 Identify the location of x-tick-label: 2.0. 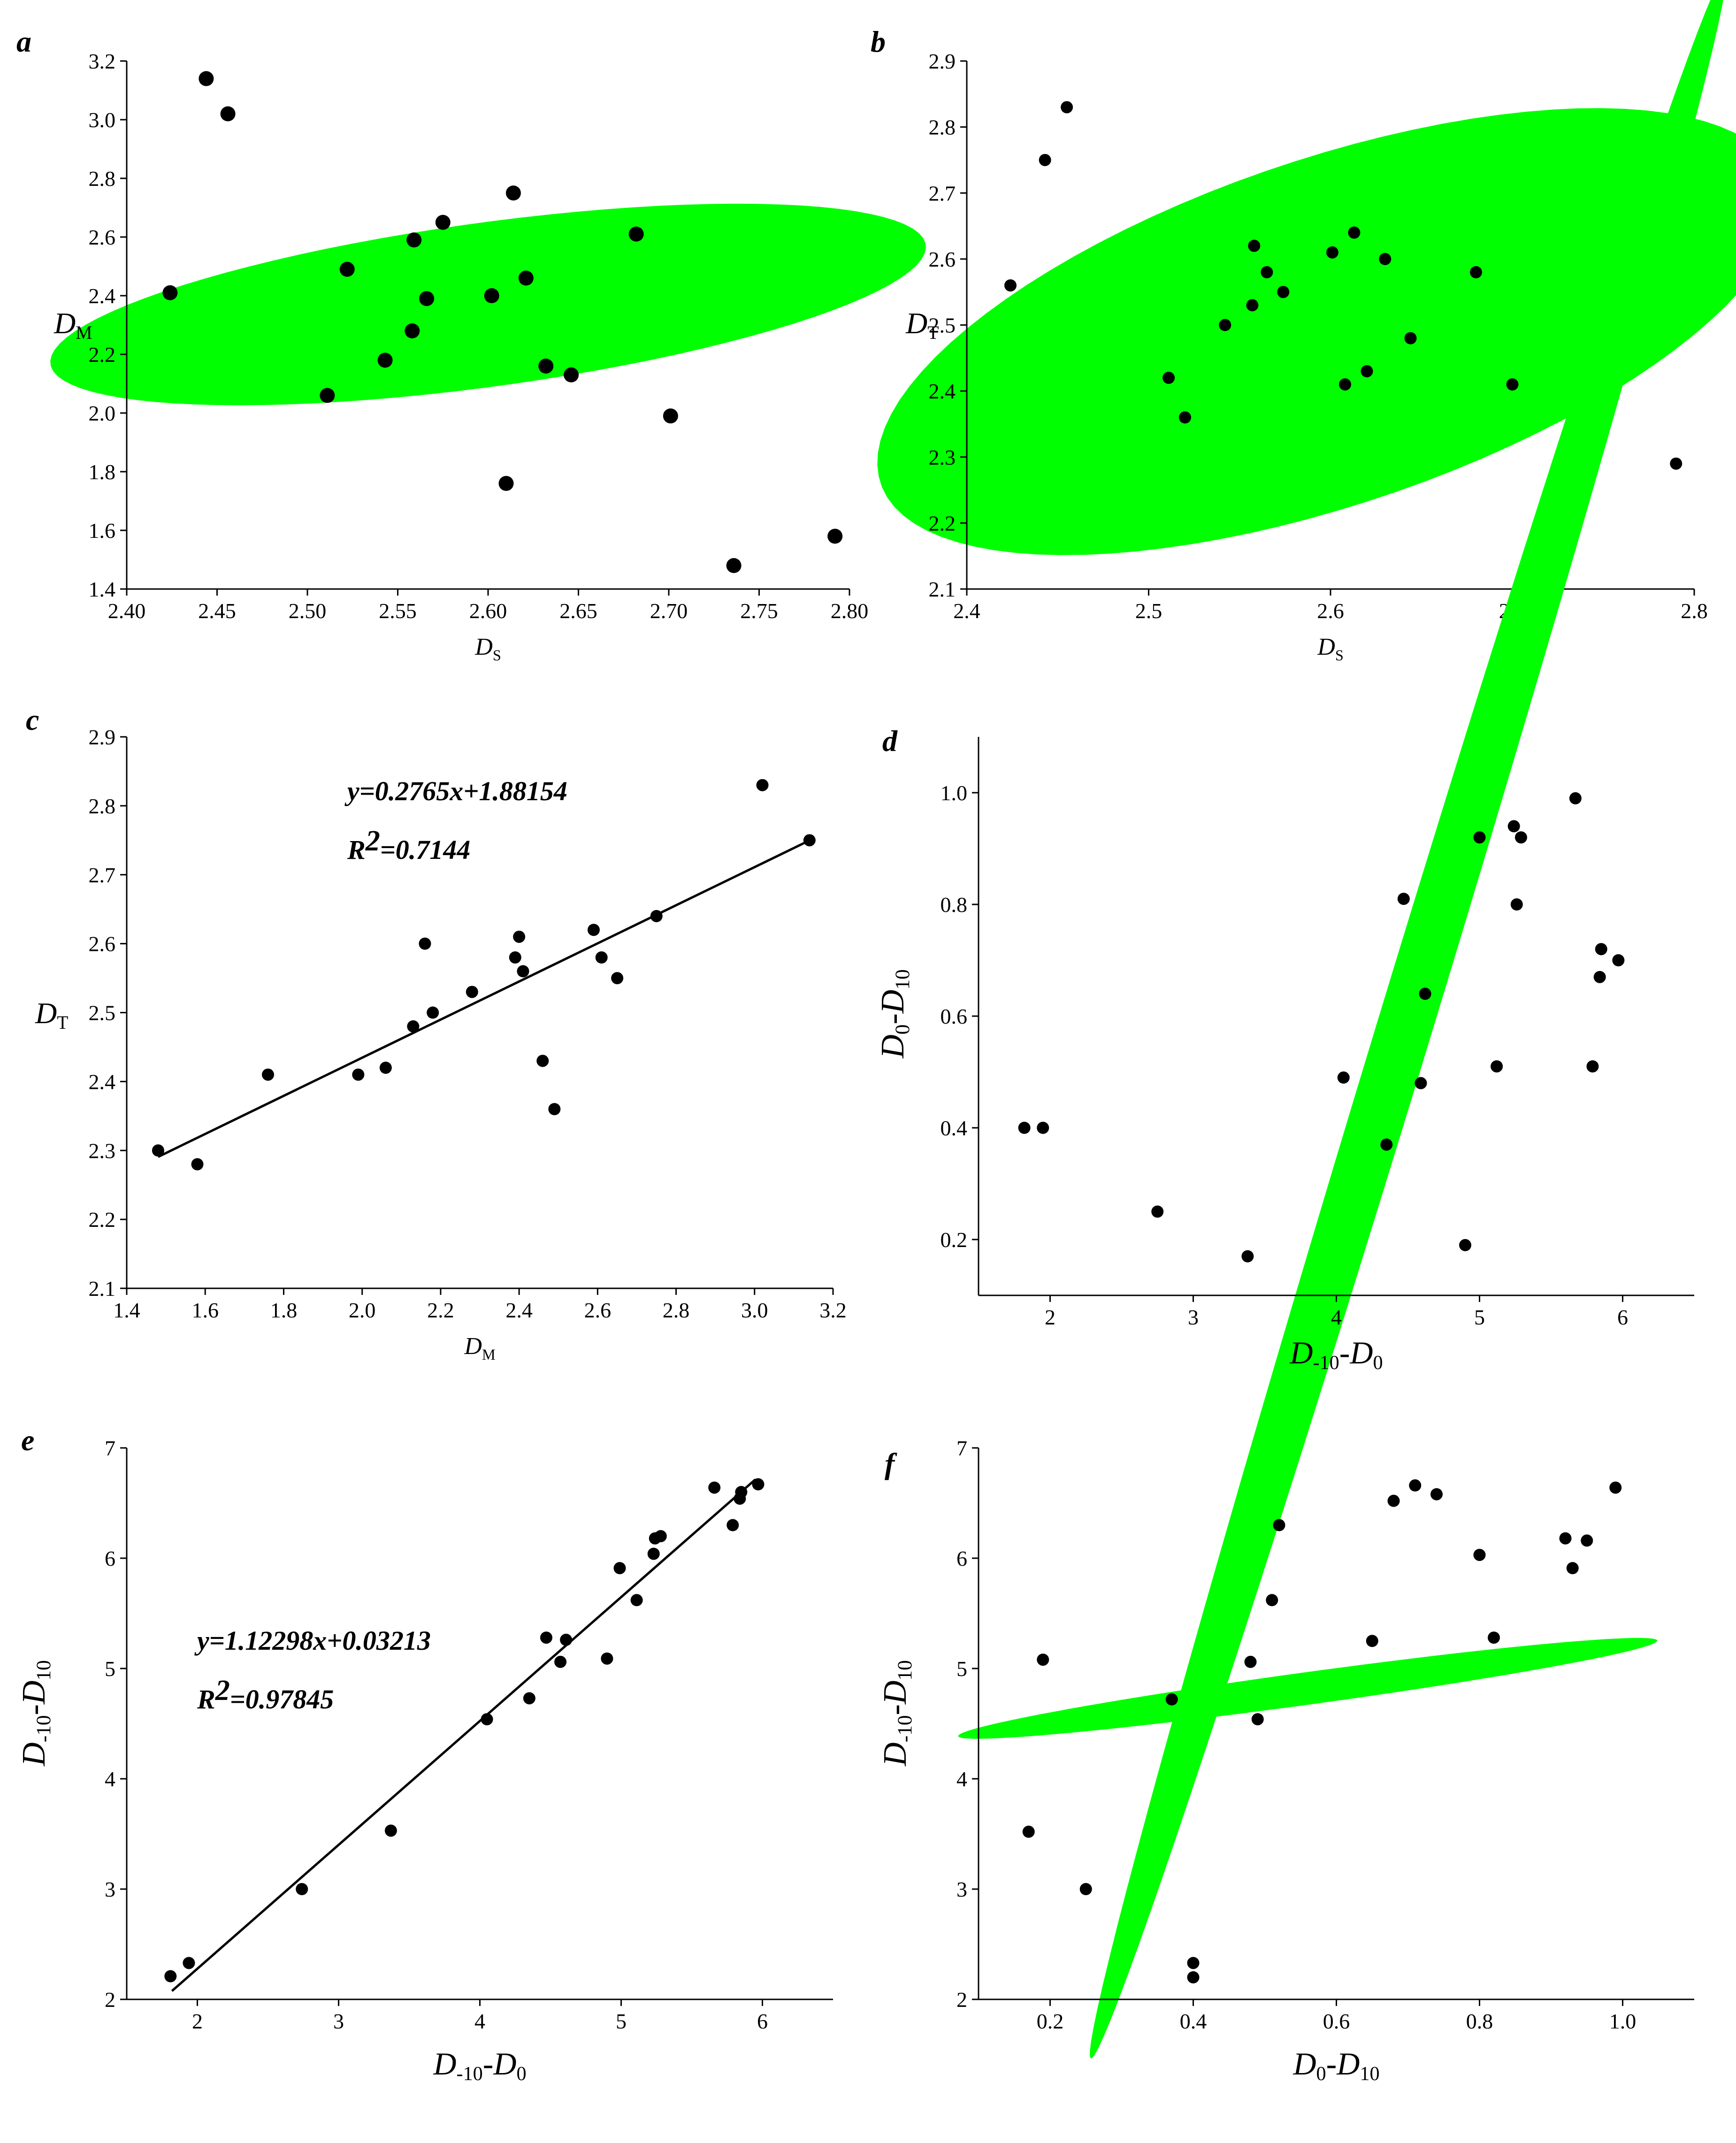
(362, 1310).